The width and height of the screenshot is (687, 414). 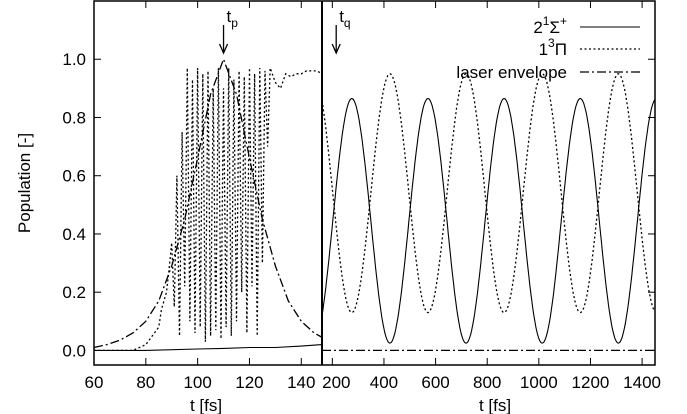 What do you see at coordinates (589, 47) in the screenshot?
I see `legend-entry-triplet: 13Π` at bounding box center [589, 47].